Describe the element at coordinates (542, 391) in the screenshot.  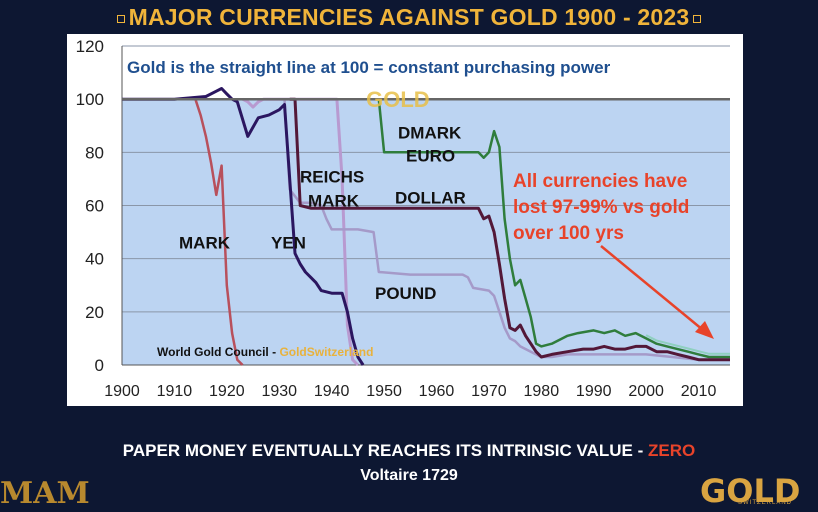
I see `x-tick-label: 1980` at that location.